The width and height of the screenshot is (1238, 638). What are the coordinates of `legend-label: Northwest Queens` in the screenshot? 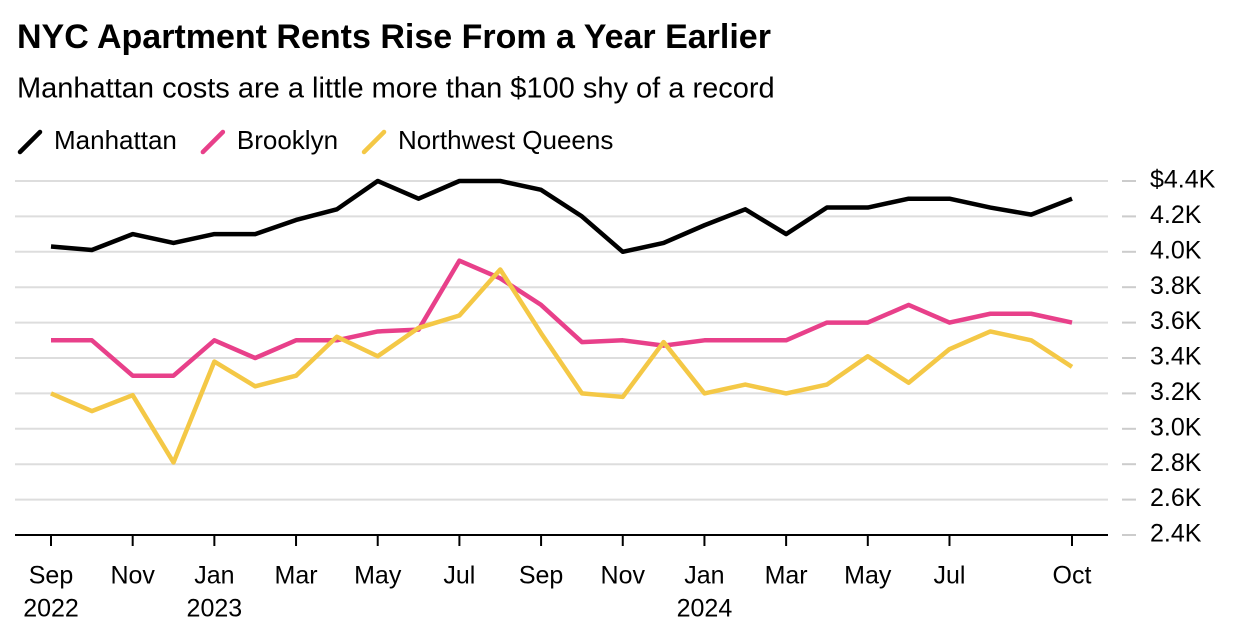 It's located at (505, 140).